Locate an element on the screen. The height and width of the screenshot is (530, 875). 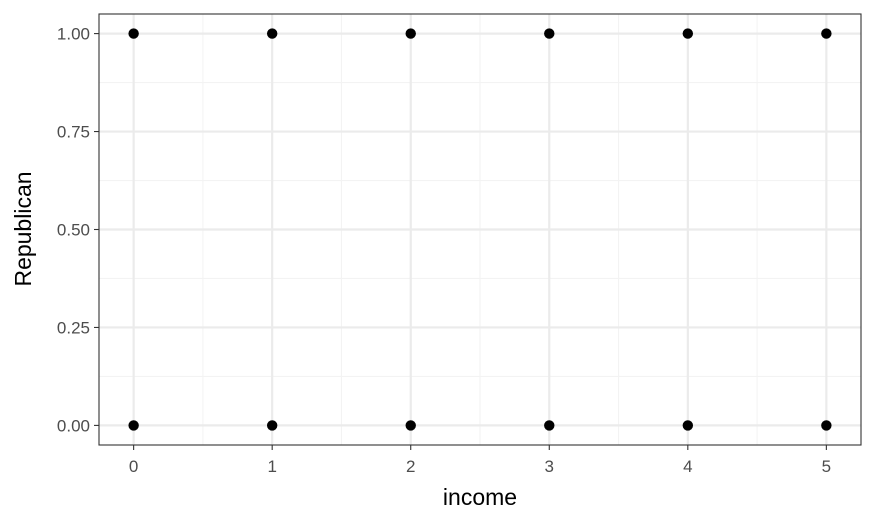
y-tick-label: 1.00 is located at coordinates (73, 34).